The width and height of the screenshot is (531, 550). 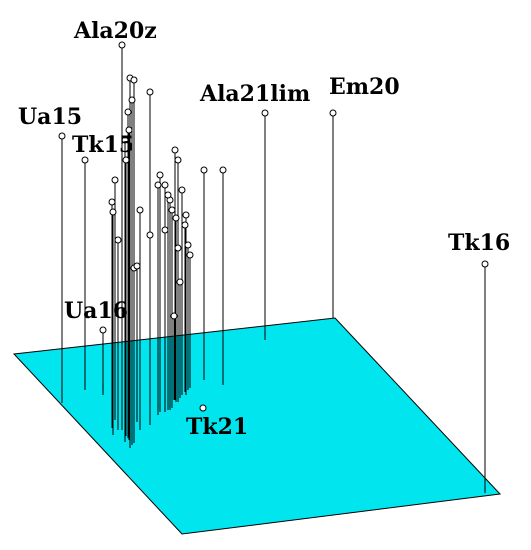 I want to click on point-ua15-marker, so click(x=62, y=136).